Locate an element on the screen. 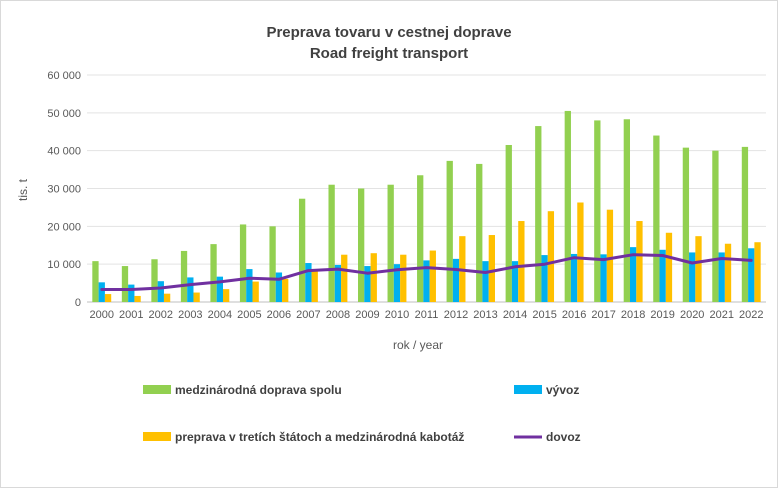 The width and height of the screenshot is (778, 488). y-tick-label: 60 000 is located at coordinates (64, 76).